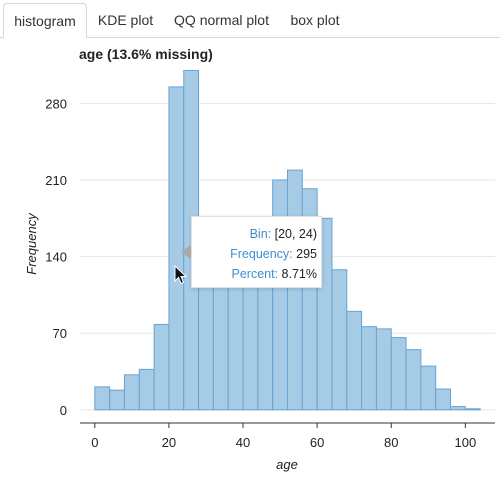 This screenshot has height=477, width=500. I want to click on tooltip-percent-value: 8.71%, so click(299, 274).